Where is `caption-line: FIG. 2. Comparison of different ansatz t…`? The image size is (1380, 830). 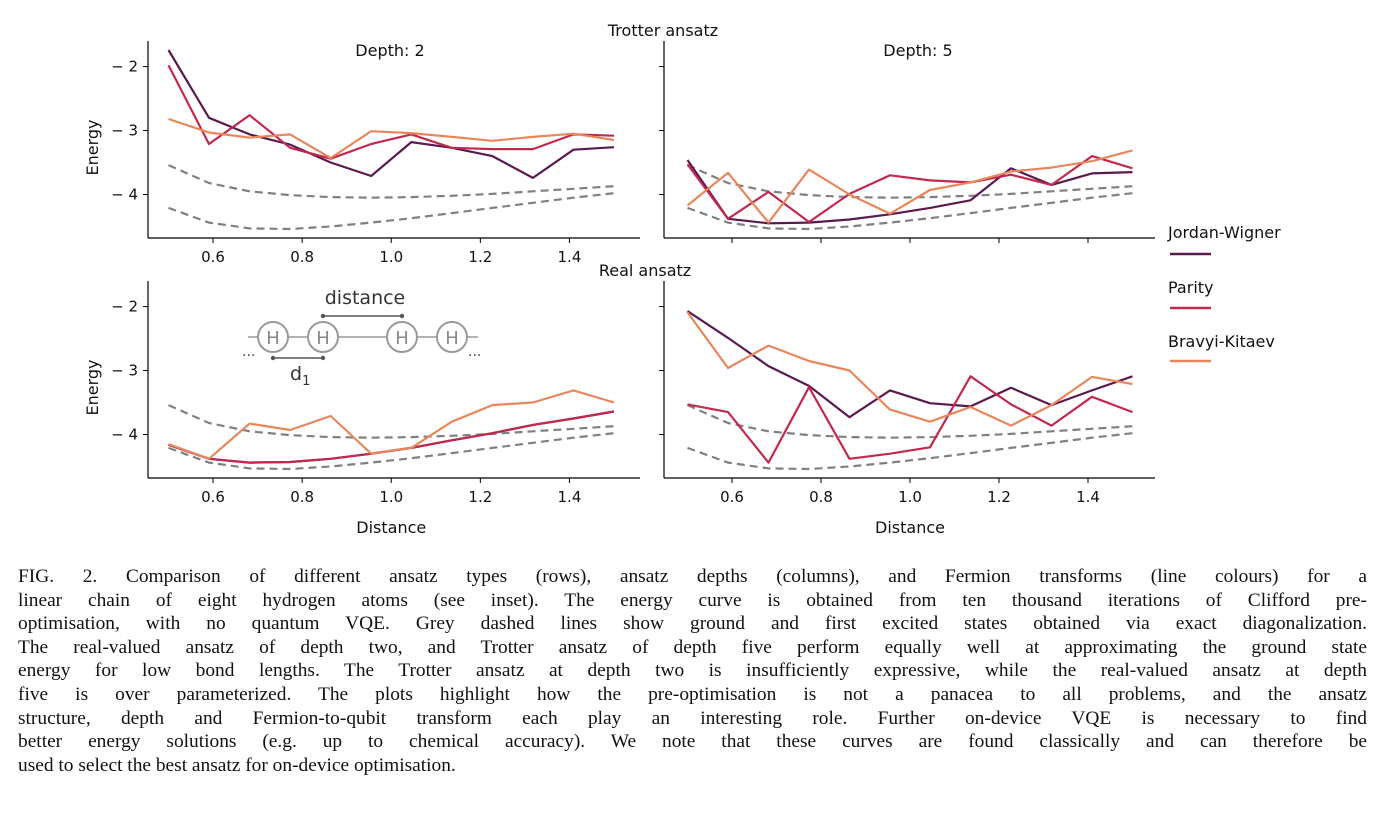 caption-line: FIG. 2. Comparison of different ansatz t… is located at coordinates (692, 576).